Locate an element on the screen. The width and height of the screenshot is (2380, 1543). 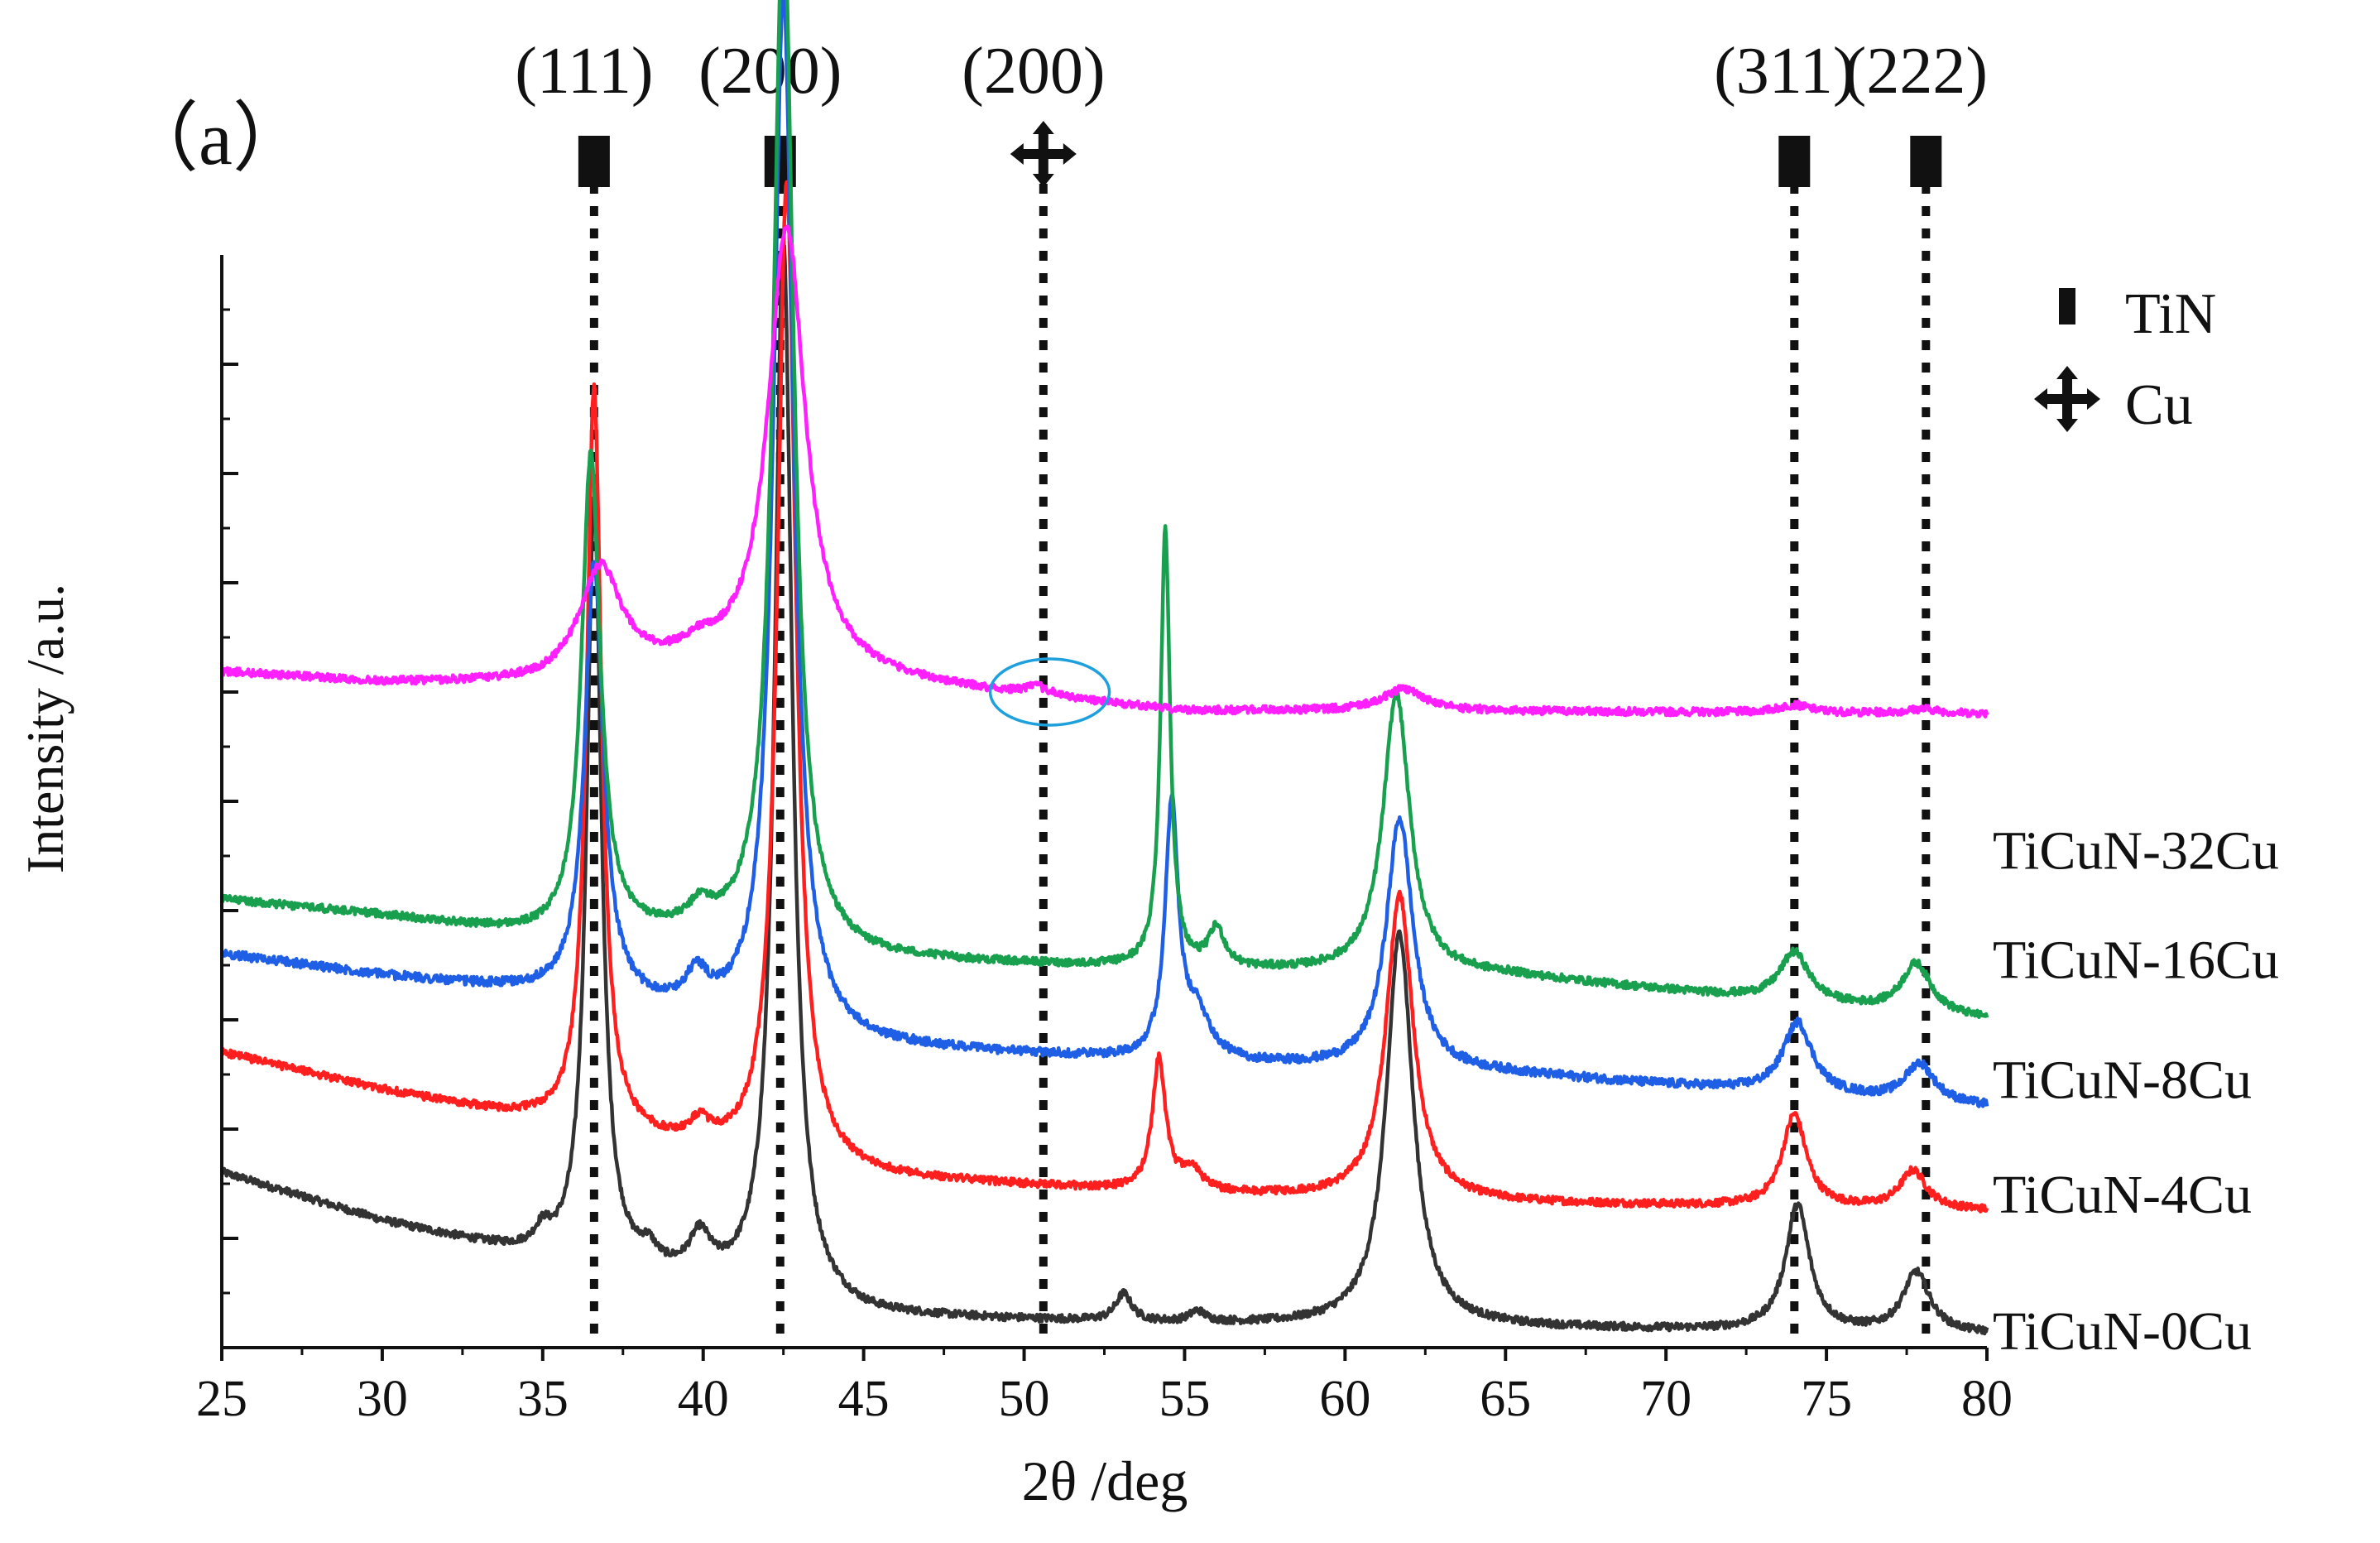
hkl-label: (311) is located at coordinates (1784, 71).